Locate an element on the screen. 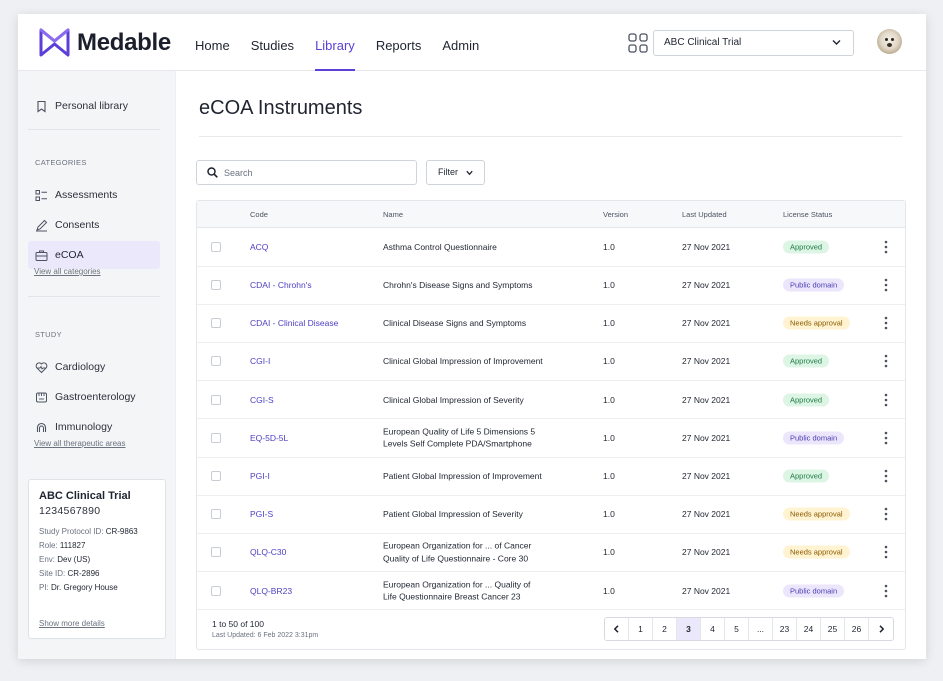  nav-item-studies: Studies is located at coordinates (272, 45).